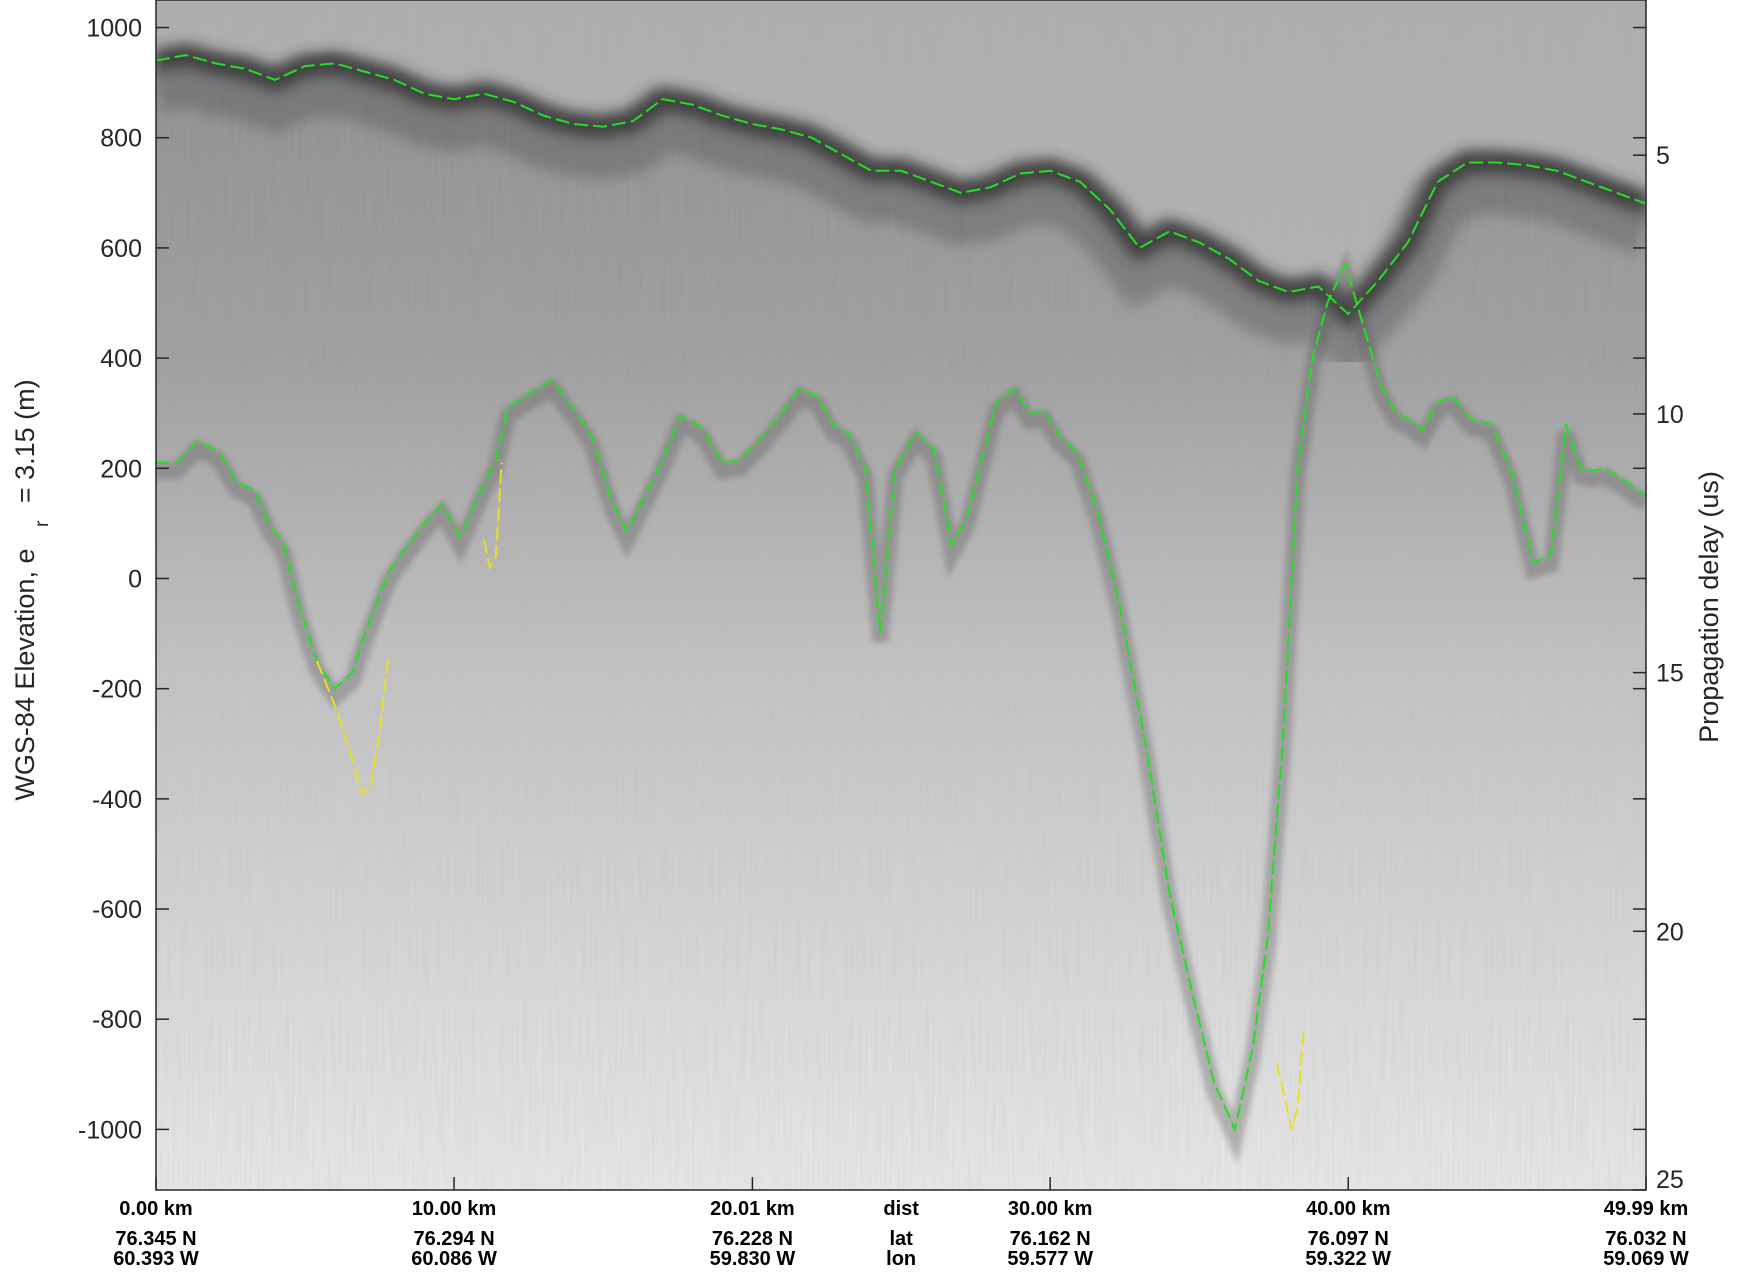  Describe the element at coordinates (454, 1259) in the screenshot. I see `bottom-label-lon: 60.086 W` at that location.